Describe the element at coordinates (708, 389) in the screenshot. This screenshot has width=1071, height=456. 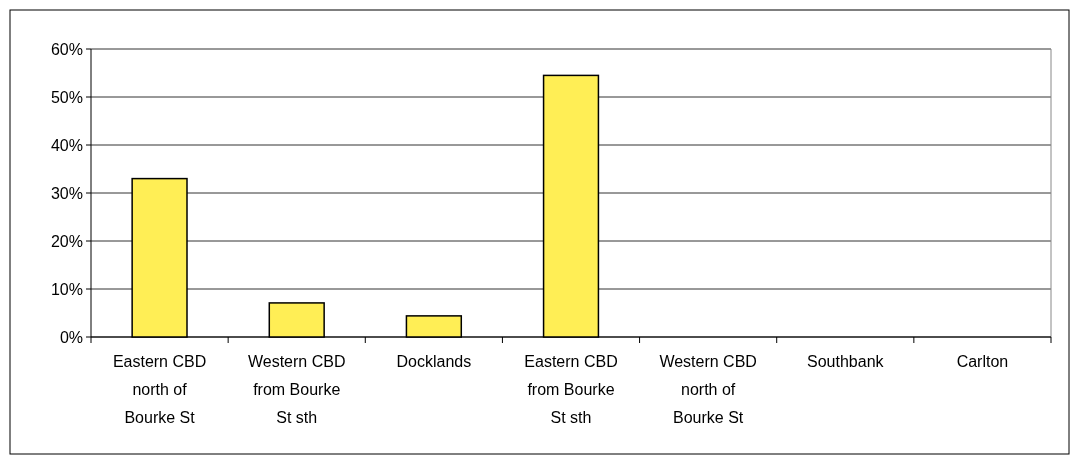
I see `x-tick-label: Western CBD north of Bourke St` at that location.